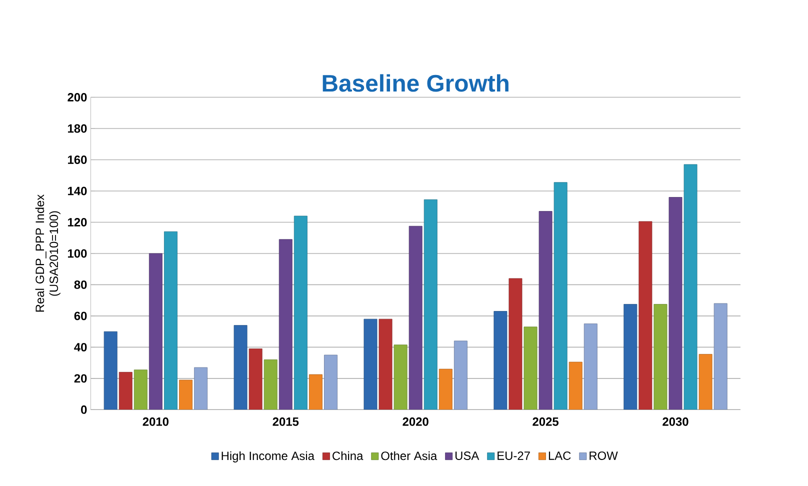  I want to click on x-tick-label: 2010, so click(155, 421).